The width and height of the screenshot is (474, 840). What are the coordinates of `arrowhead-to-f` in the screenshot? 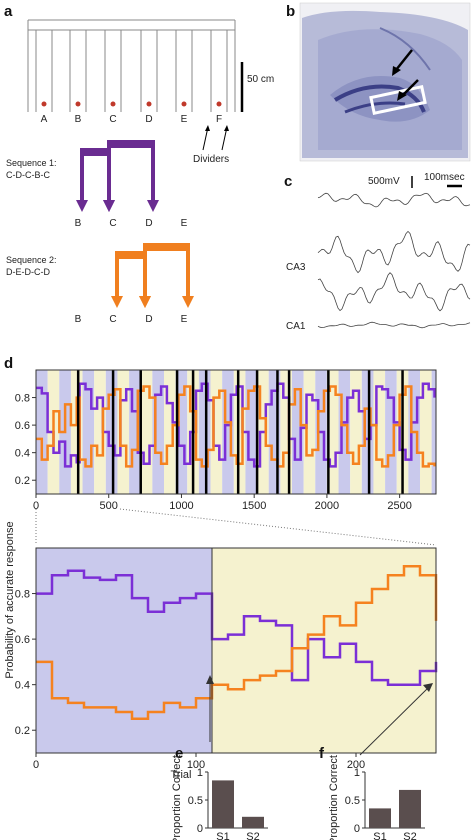 It's located at (428, 687).